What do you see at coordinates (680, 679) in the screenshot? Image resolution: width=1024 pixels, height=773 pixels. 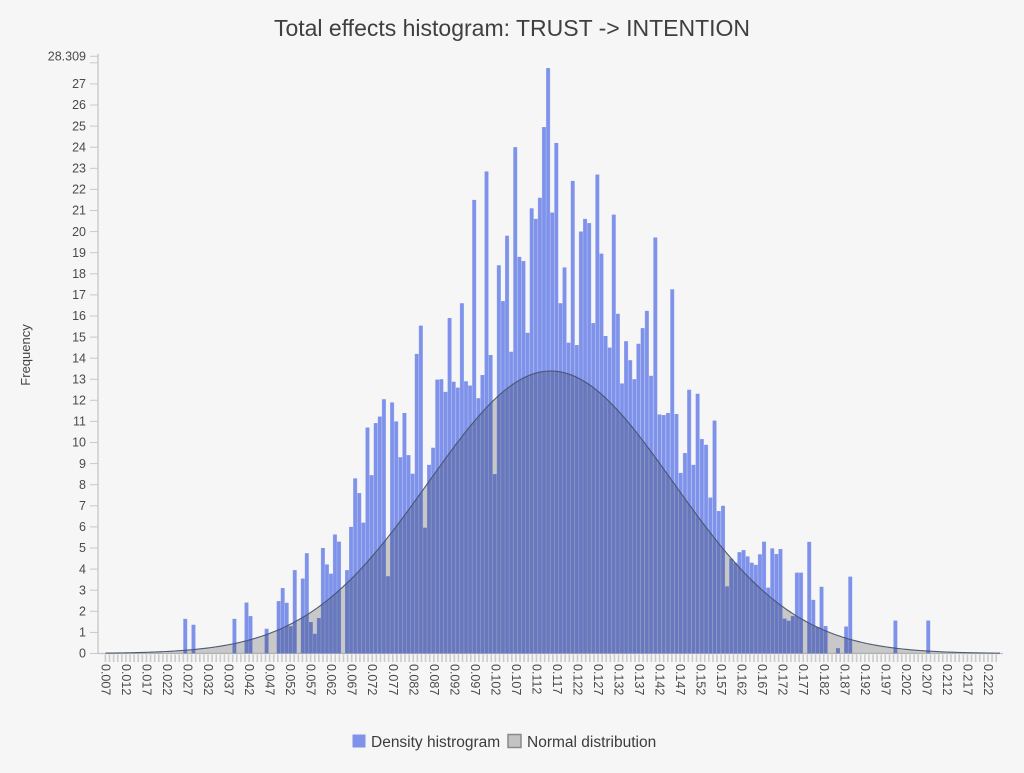 I see `svg-text: 0.147` at bounding box center [680, 679].